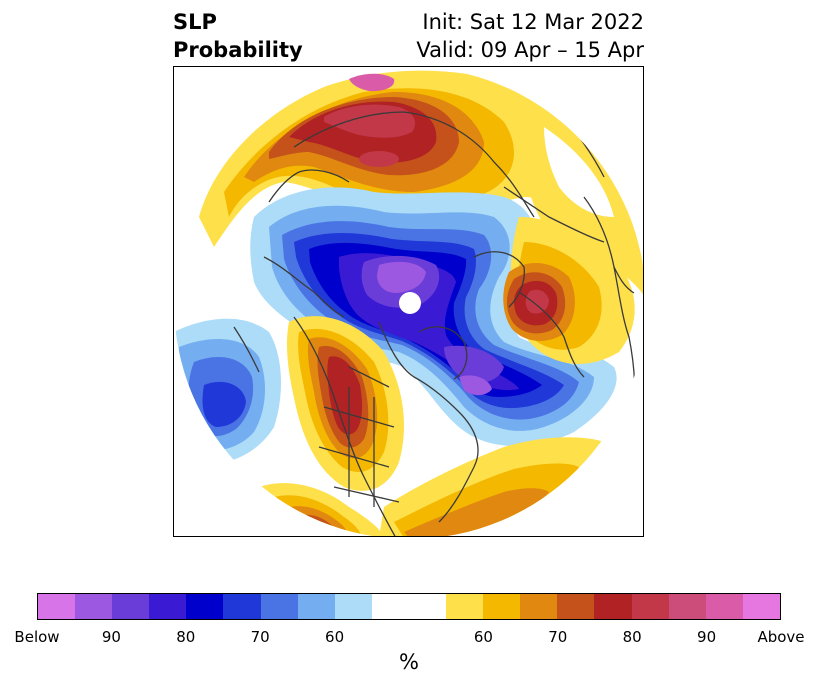 The image size is (819, 686). I want to click on pacific-above-region, so click(573, 192).